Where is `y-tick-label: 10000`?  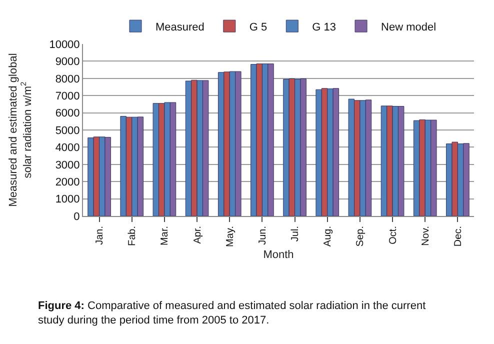
y-tick-label: 10000 is located at coordinates (64, 44).